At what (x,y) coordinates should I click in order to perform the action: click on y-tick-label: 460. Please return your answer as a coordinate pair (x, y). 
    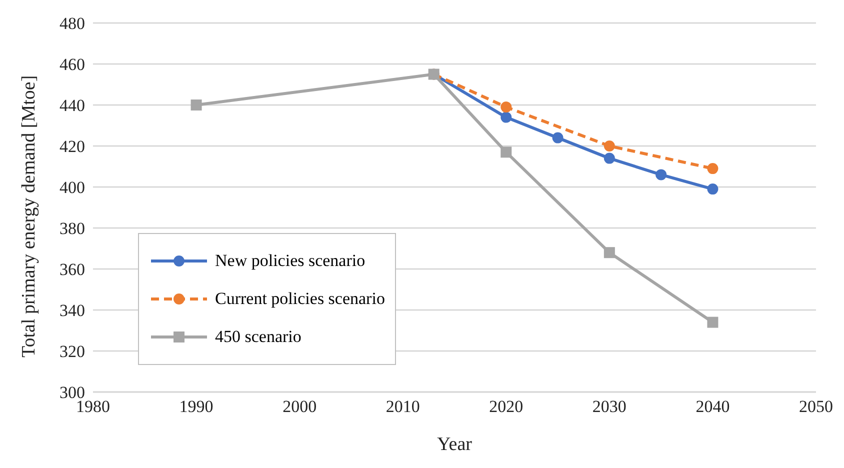
    Looking at the image, I should click on (72, 64).